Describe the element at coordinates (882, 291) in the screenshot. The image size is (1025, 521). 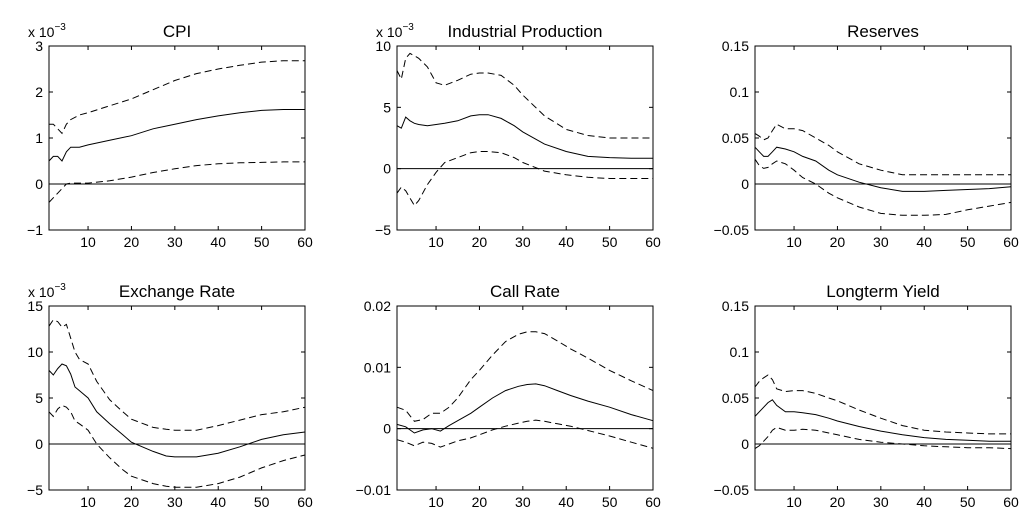
I see `chart-title: Longterm Yield` at that location.